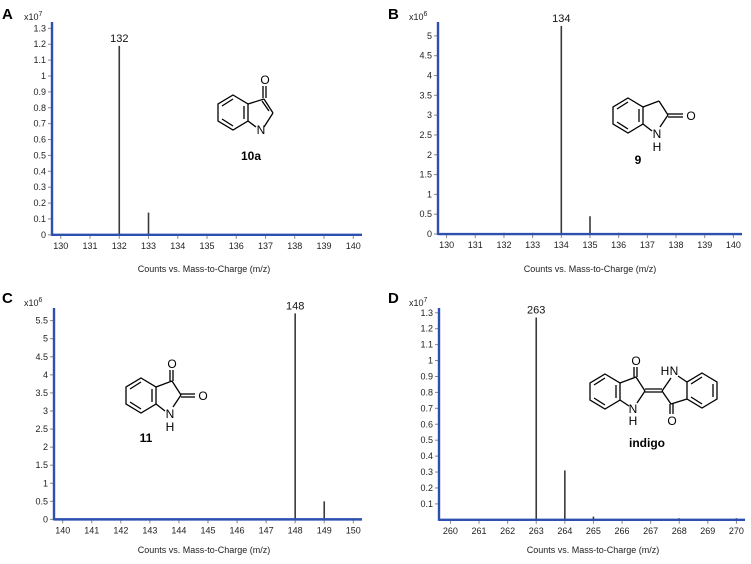  Describe the element at coordinates (39, 28) in the screenshot. I see `y-tick-label: 1.3` at that location.